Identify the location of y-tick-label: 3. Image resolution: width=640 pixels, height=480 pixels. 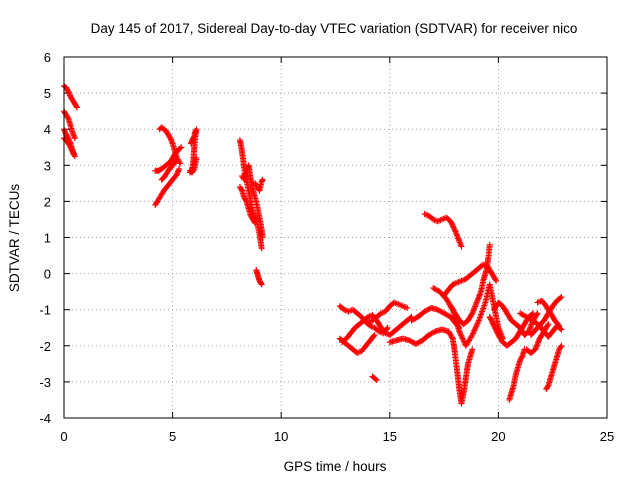
(47, 165).